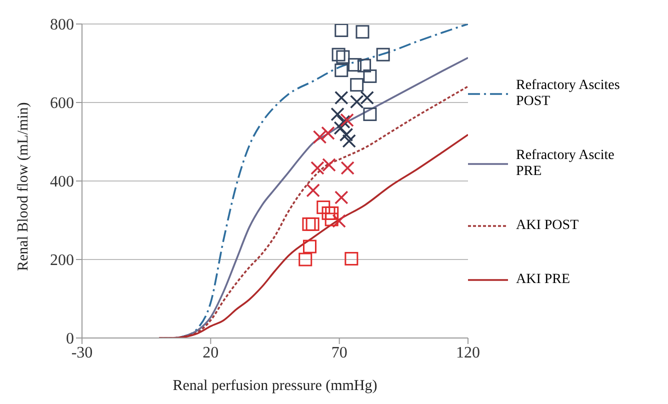 This screenshot has height=404, width=668. I want to click on x-axis-title: Renal perfusion pressure (mmHg), so click(275, 386).